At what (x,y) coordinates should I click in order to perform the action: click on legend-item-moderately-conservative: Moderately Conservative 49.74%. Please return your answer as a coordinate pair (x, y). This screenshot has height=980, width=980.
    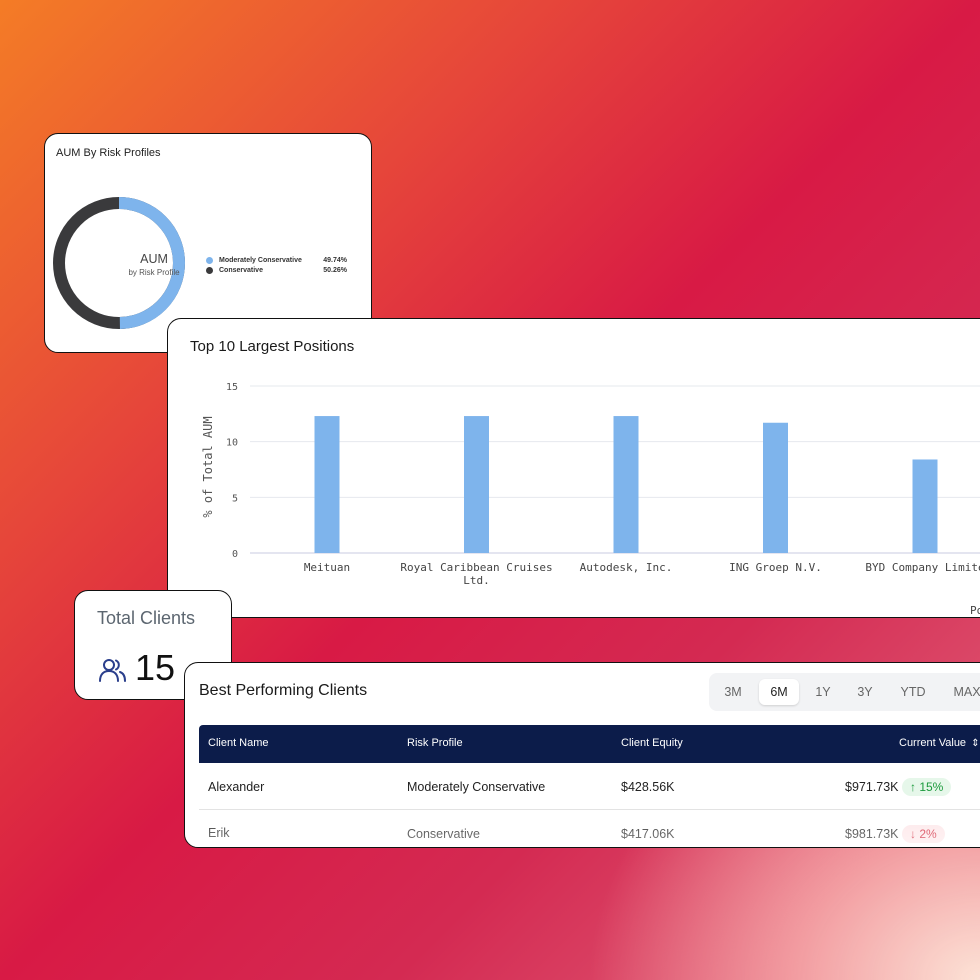
    Looking at the image, I should click on (276, 260).